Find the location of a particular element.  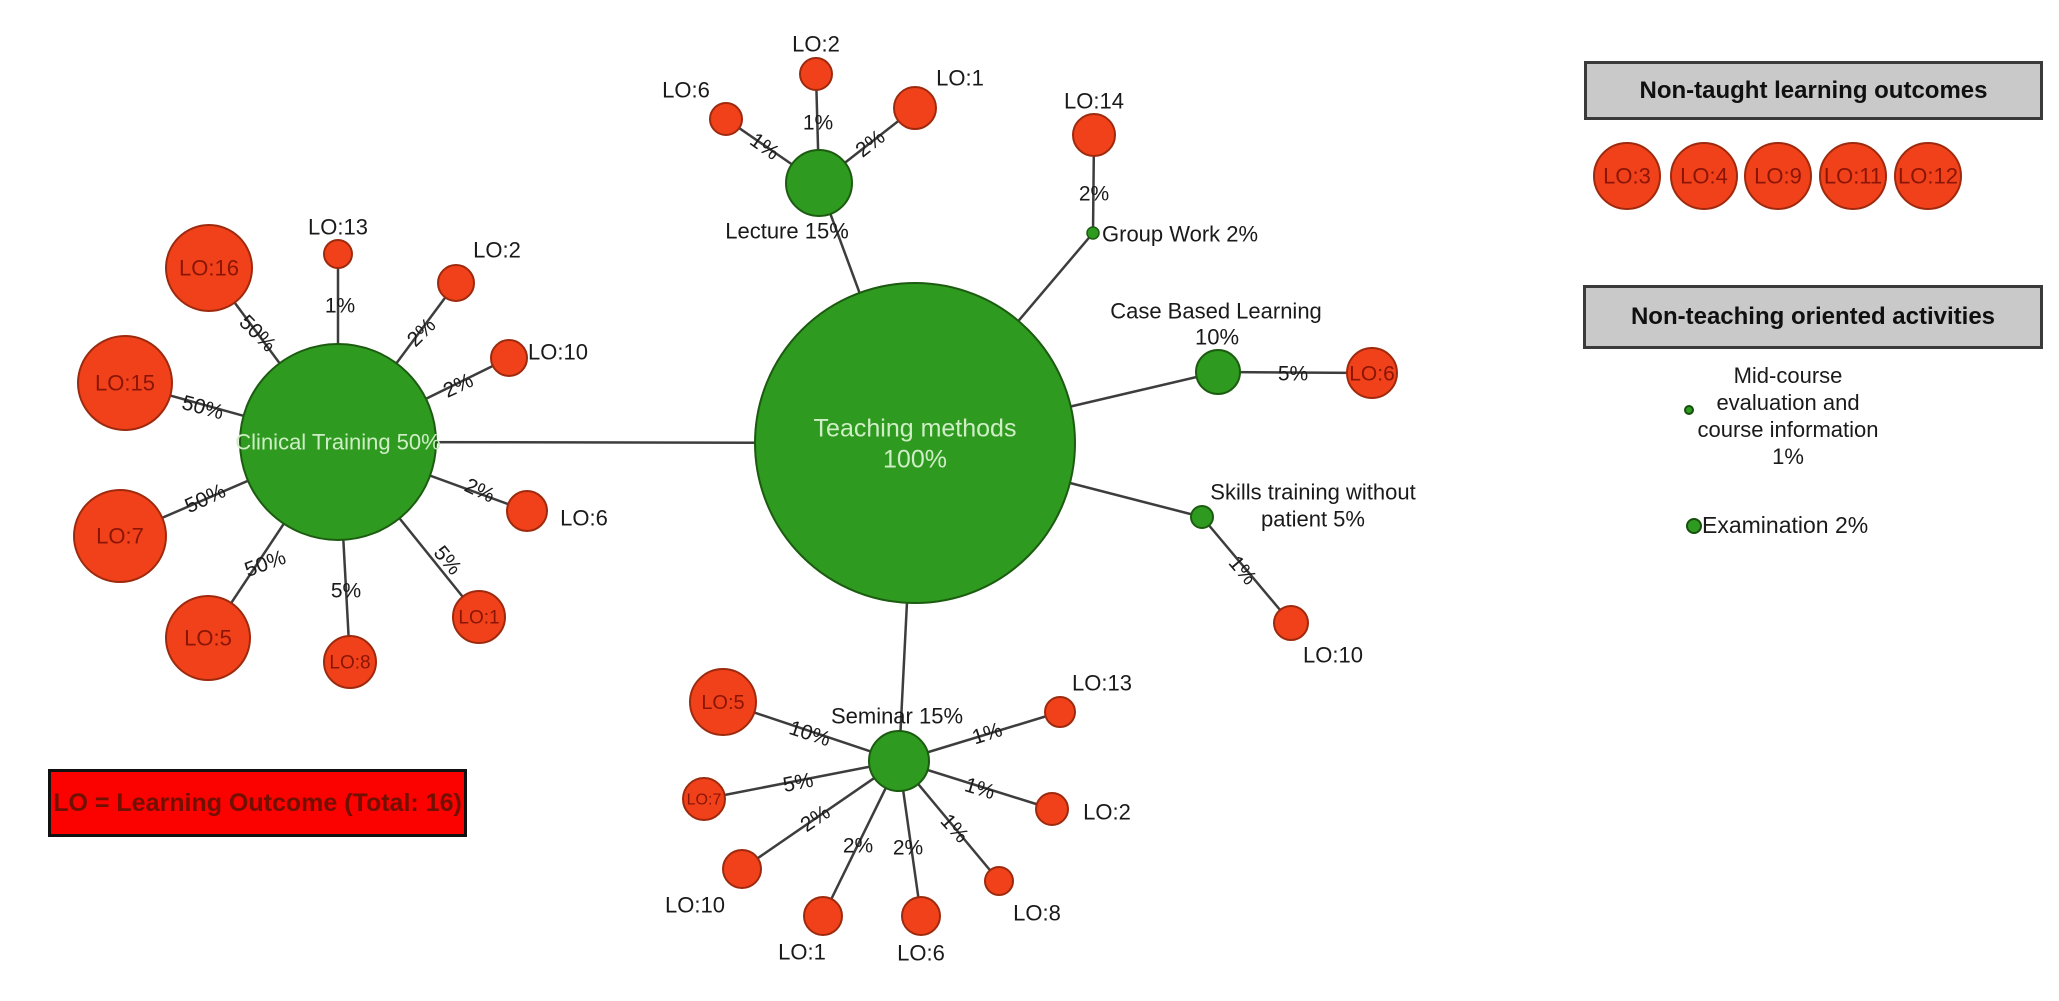

node-skills-training is located at coordinates (1202, 517).